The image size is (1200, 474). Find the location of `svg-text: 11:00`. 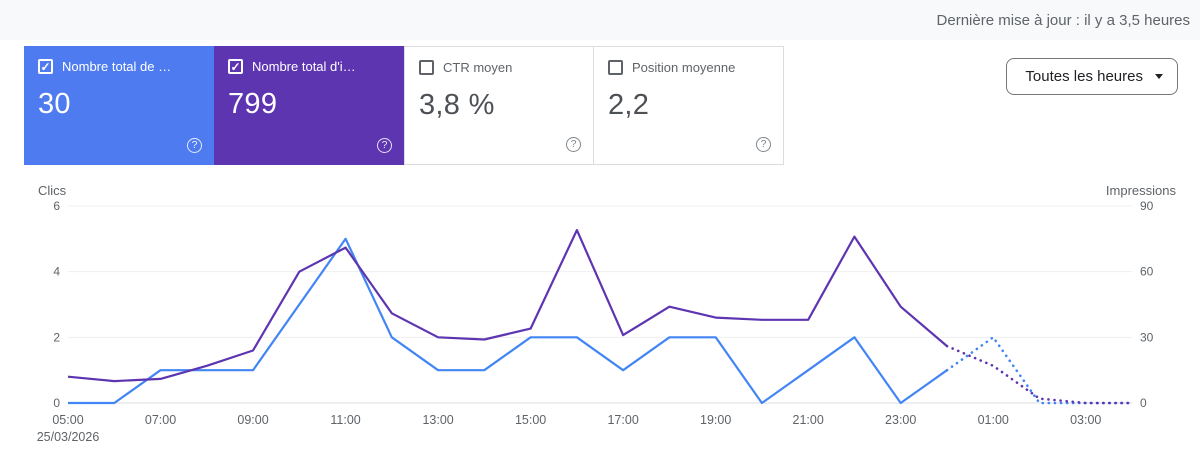

svg-text: 11:00 is located at coordinates (345, 420).